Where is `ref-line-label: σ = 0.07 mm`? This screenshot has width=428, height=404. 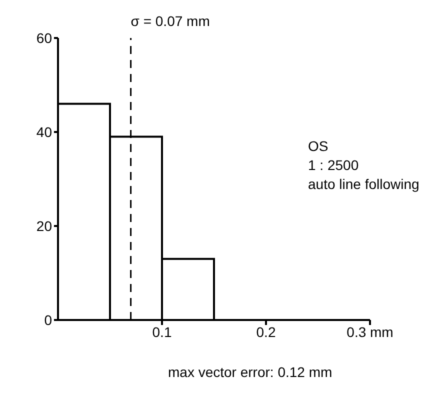
ref-line-label: σ = 0.07 mm is located at coordinates (170, 20).